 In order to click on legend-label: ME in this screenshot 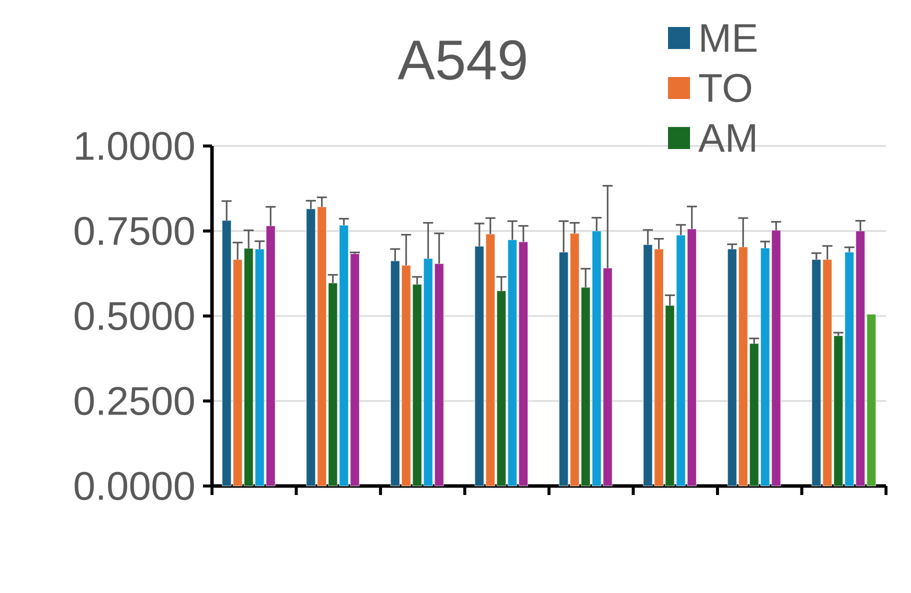, I will do `click(728, 38)`.